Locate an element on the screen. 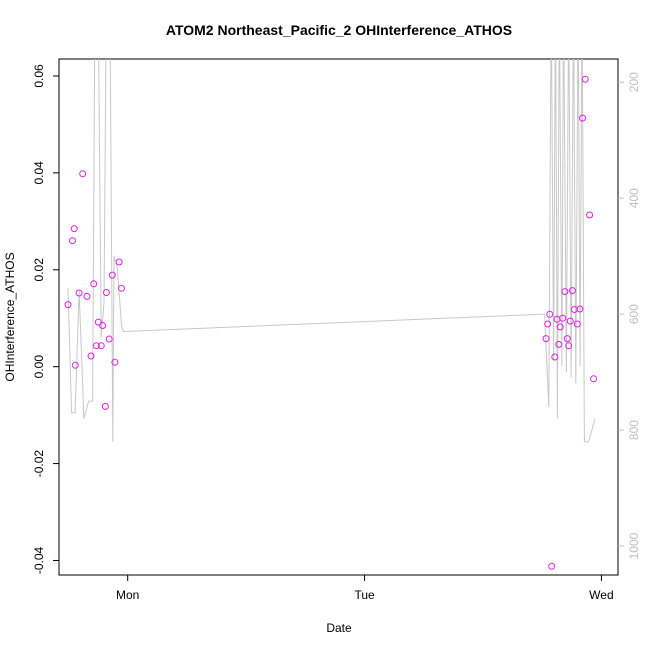  y-tick-label: 0.06 is located at coordinates (39, 76).